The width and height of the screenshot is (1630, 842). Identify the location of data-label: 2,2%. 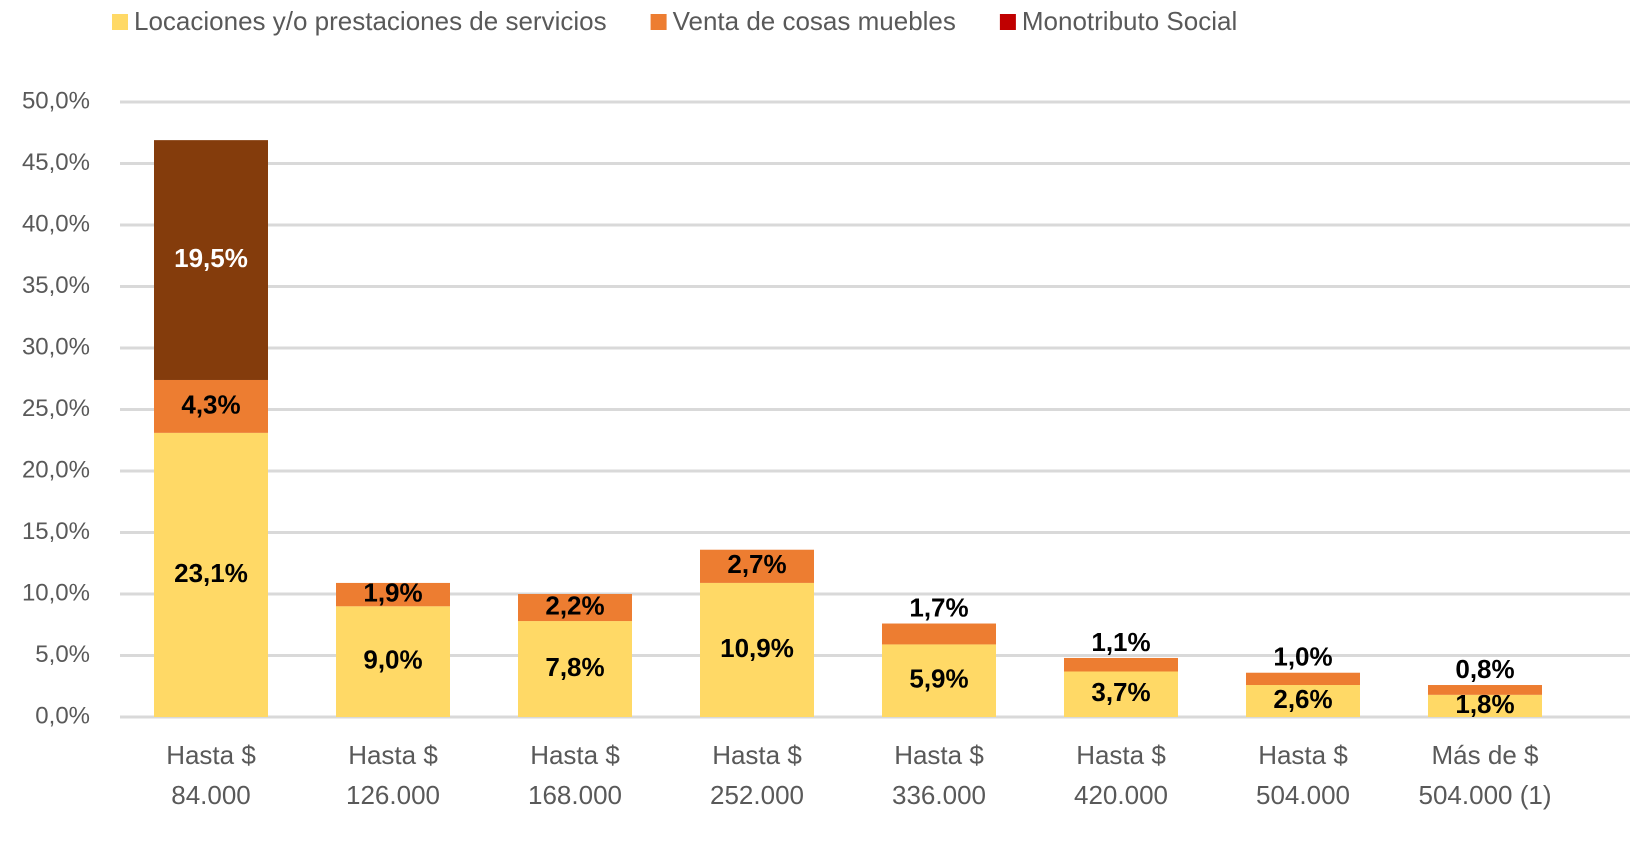
(574, 605).